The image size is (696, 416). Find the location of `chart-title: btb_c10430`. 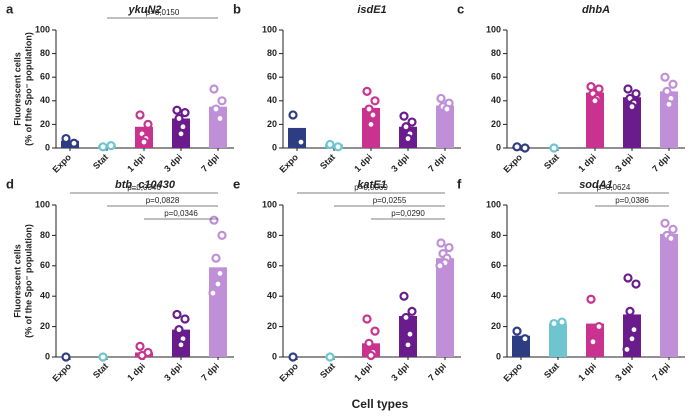

chart-title: btb_c10430 is located at coordinates (145, 185).